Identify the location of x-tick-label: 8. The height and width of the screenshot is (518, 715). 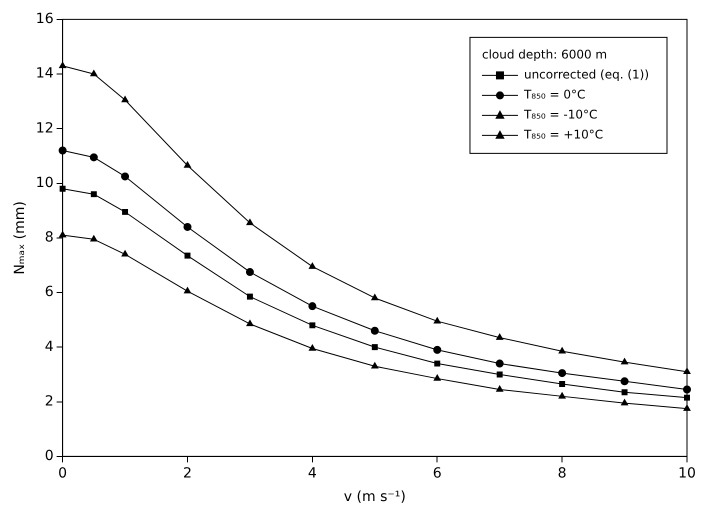
(562, 473).